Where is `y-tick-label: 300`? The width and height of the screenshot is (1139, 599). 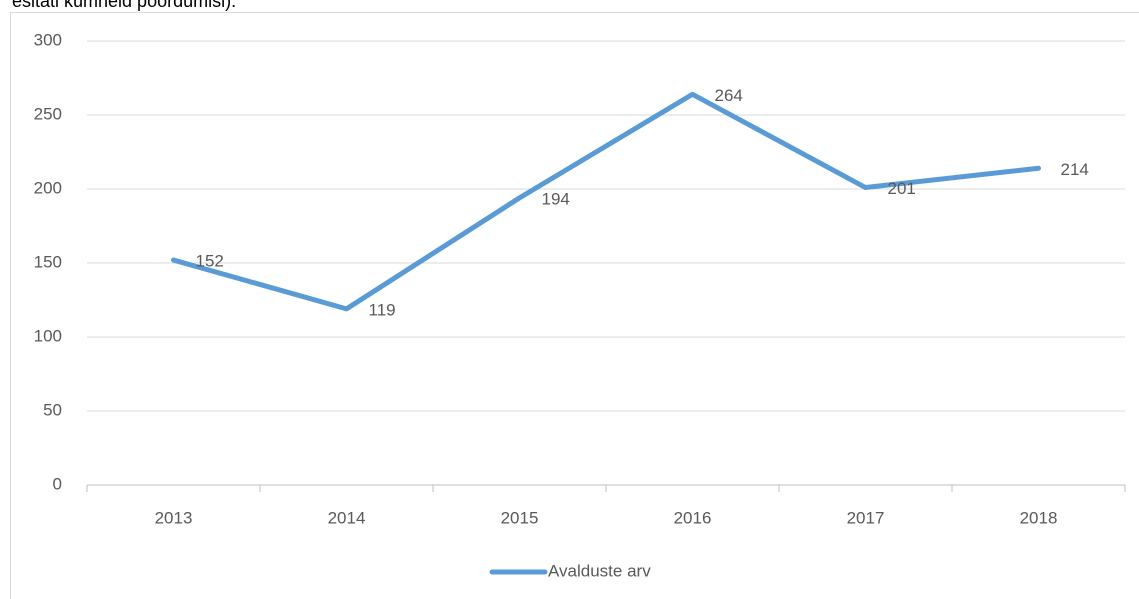
y-tick-label: 300 is located at coordinates (48, 39).